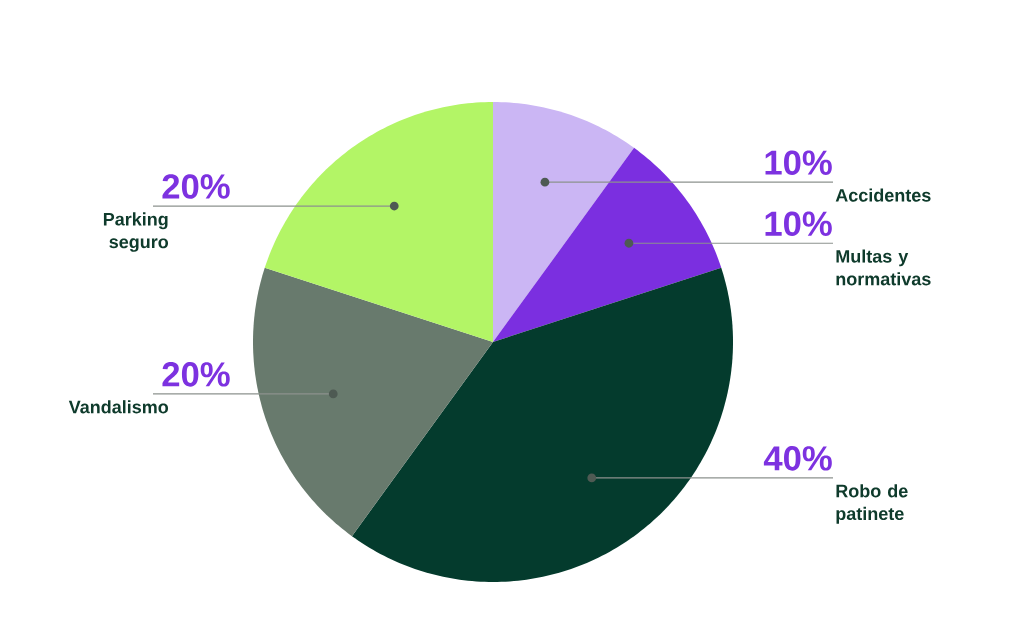 Image resolution: width=1024 pixels, height=636 pixels. I want to click on slice-label: Accidentes, so click(883, 195).